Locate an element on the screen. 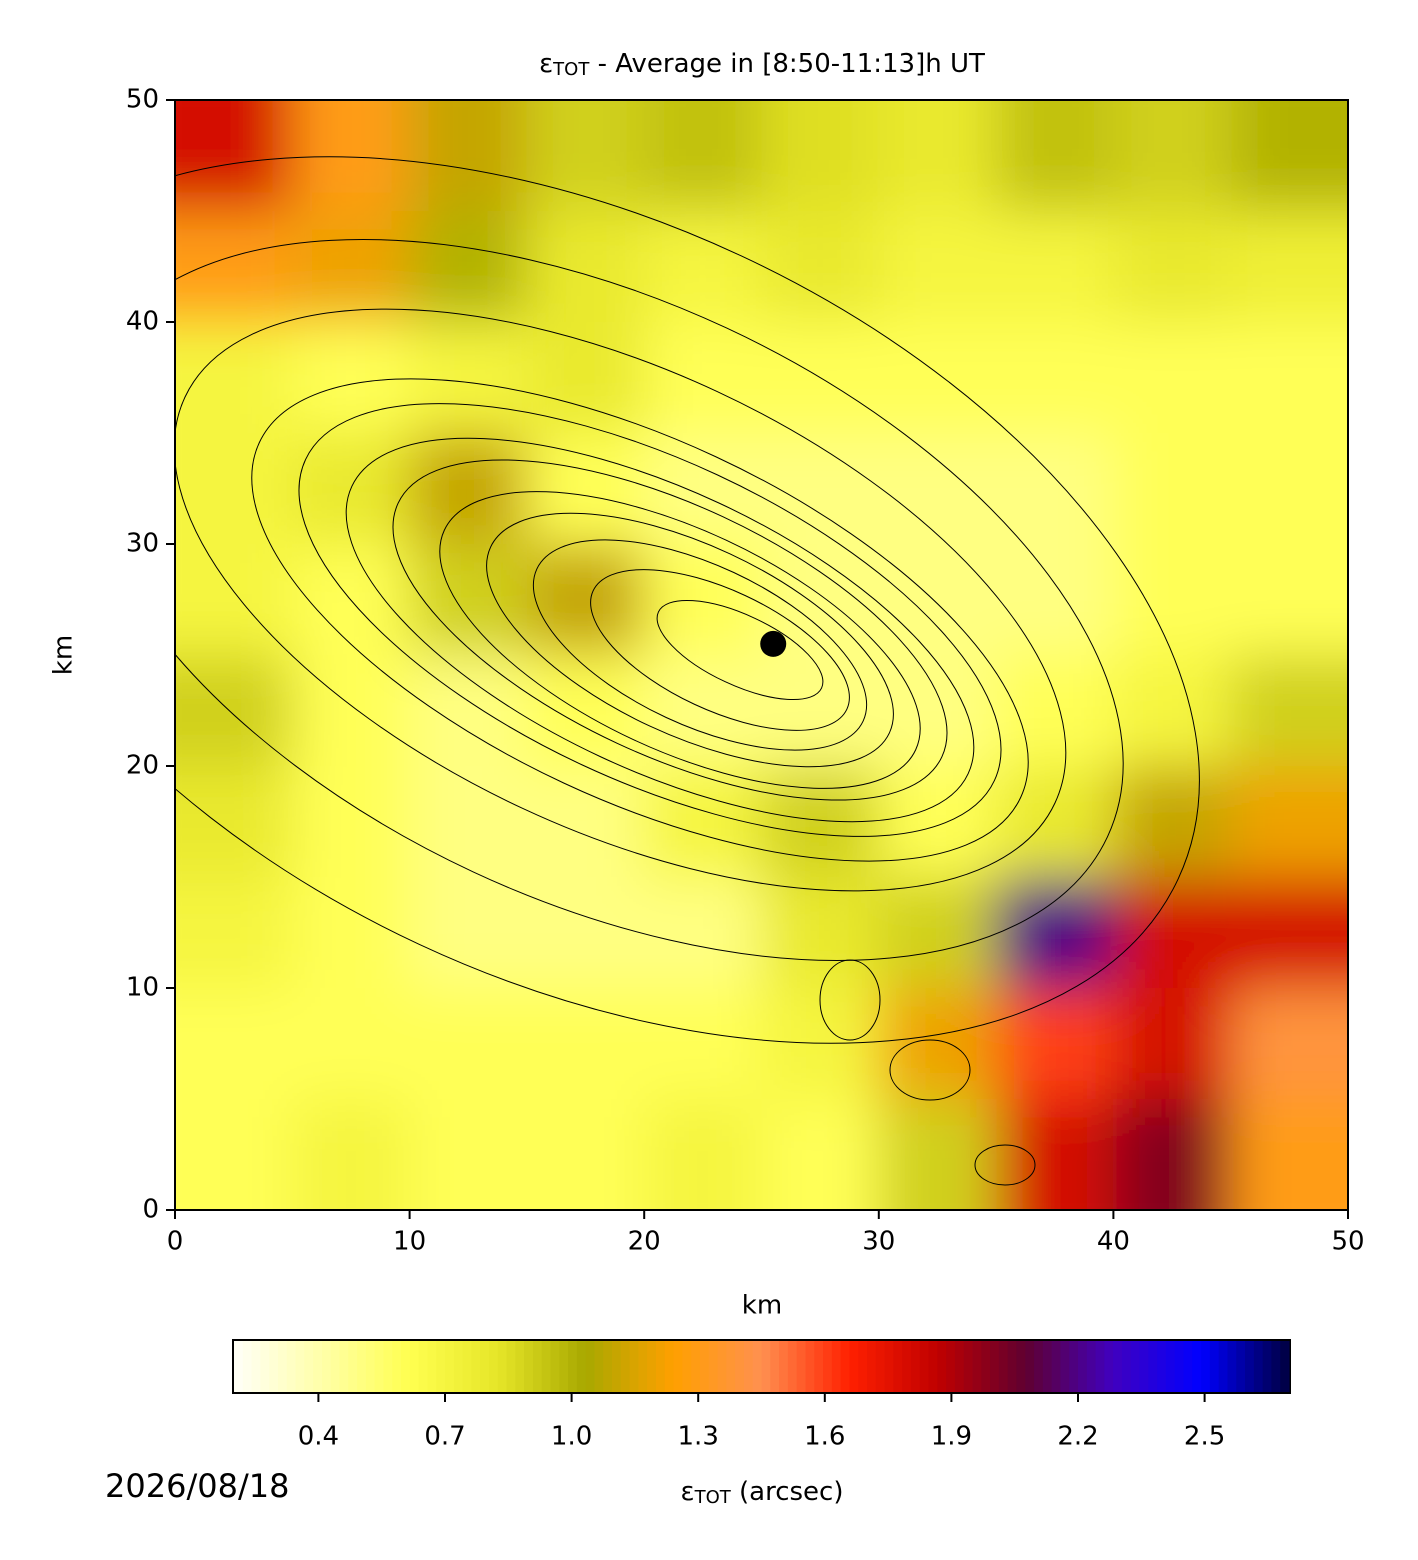 Image resolution: width=1418 pixels, height=1560 pixels. x-tick-label: 10 is located at coordinates (409, 1242).